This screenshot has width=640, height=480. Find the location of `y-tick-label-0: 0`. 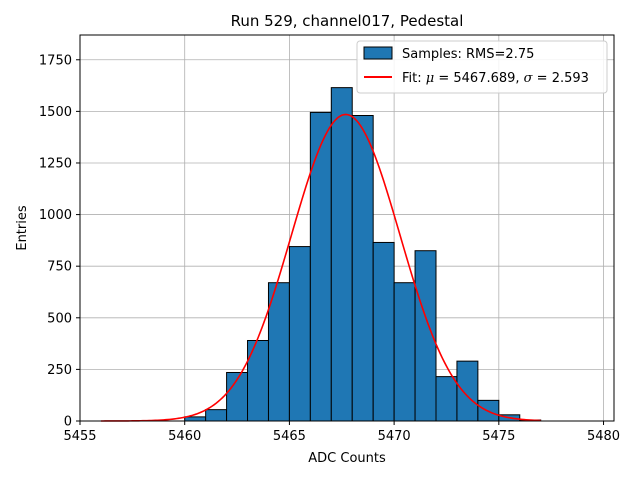

y-tick-label-0: 0 is located at coordinates (68, 422).